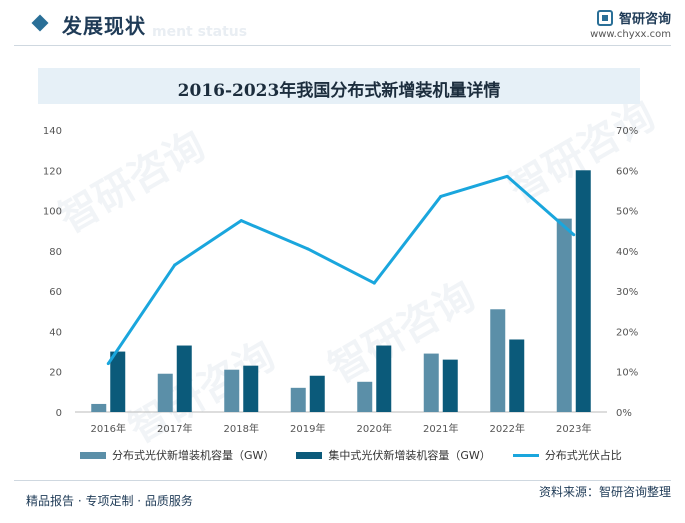 This screenshot has width=685, height=523. Describe the element at coordinates (55, 332) in the screenshot. I see `y-left-tick-label: 40` at that location.